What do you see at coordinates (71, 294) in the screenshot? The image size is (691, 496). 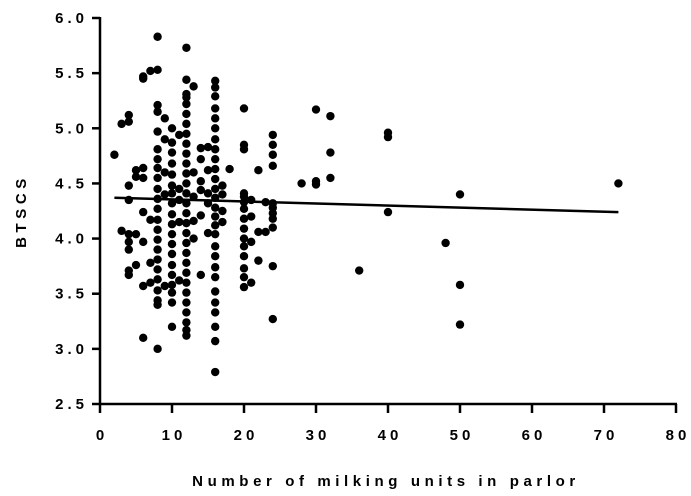 I see `y-tick-label: 3.5` at bounding box center [71, 294].